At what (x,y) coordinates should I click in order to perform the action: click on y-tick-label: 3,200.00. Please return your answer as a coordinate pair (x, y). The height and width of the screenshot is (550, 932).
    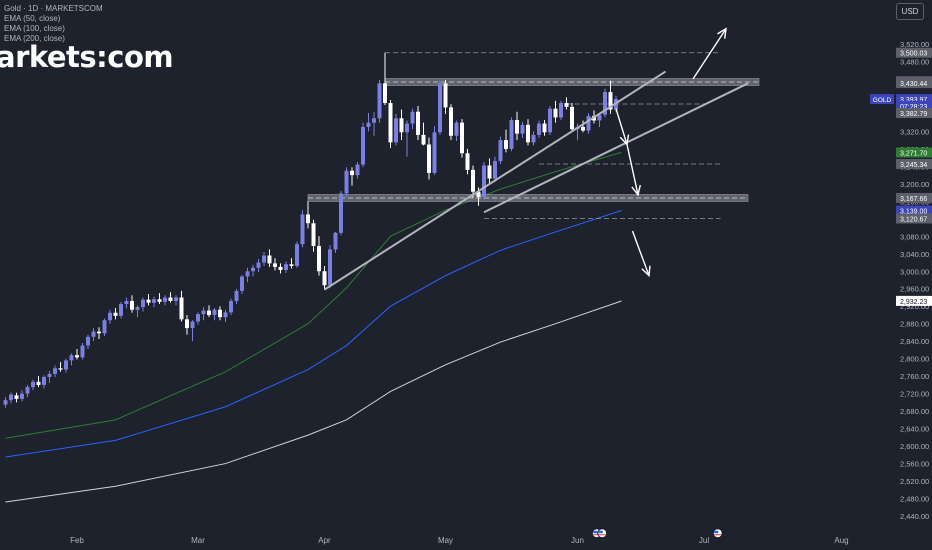
    Looking at the image, I should click on (914, 184).